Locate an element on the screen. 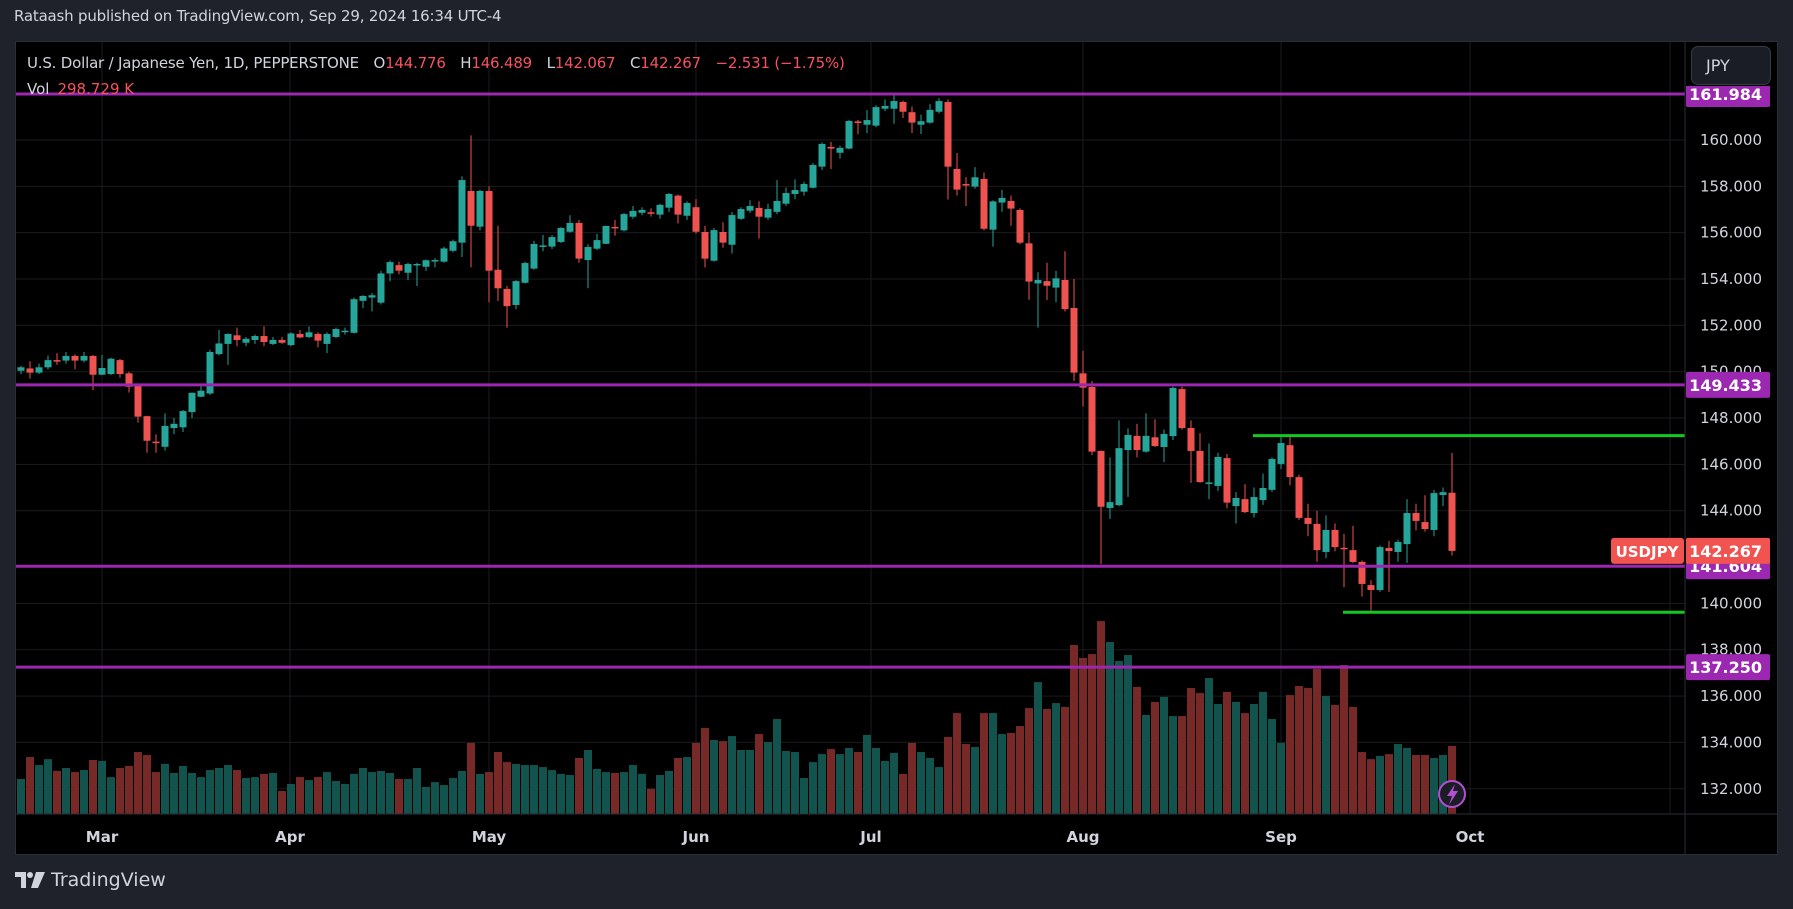  price-tick-label: 136.000 is located at coordinates (1731, 696).